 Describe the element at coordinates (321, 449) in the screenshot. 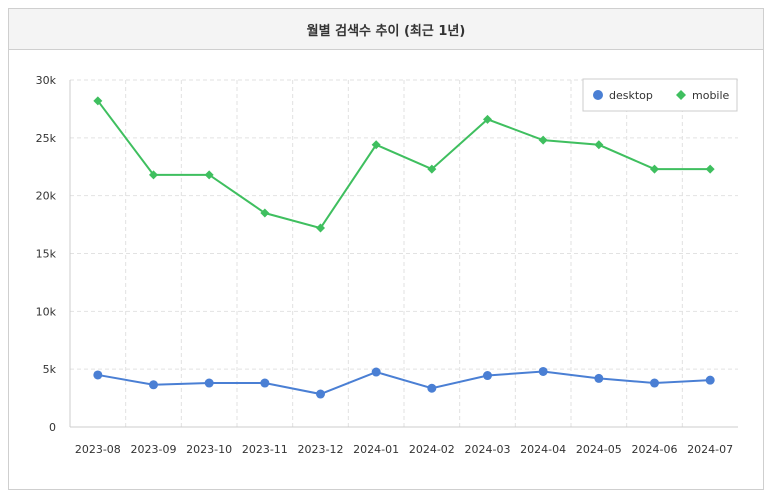

I see `x-tick-label: 2023-12` at that location.